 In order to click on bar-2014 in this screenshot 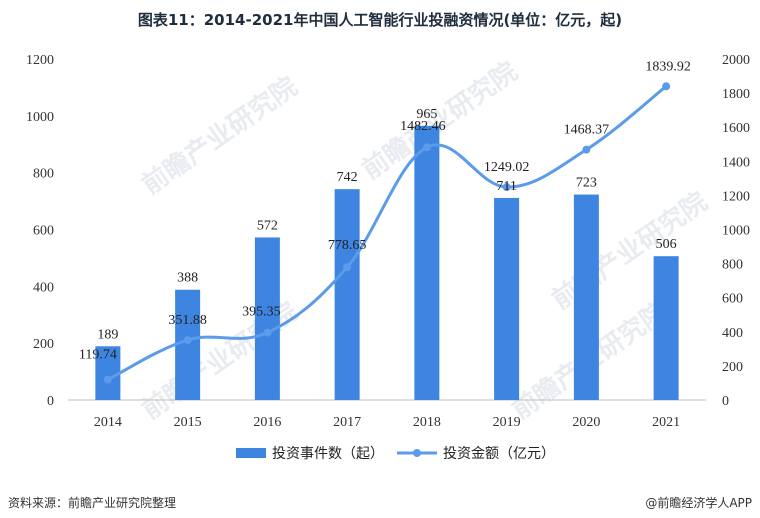, I will do `click(108, 373)`.